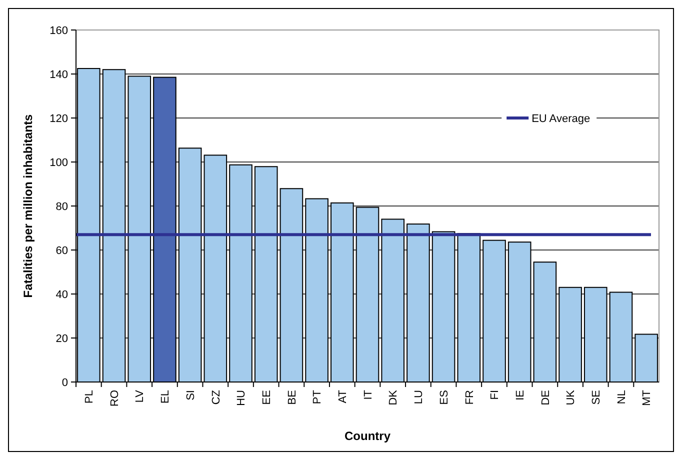 Image resolution: width=683 pixels, height=462 pixels. I want to click on x-tick-label: PL, so click(90, 397).